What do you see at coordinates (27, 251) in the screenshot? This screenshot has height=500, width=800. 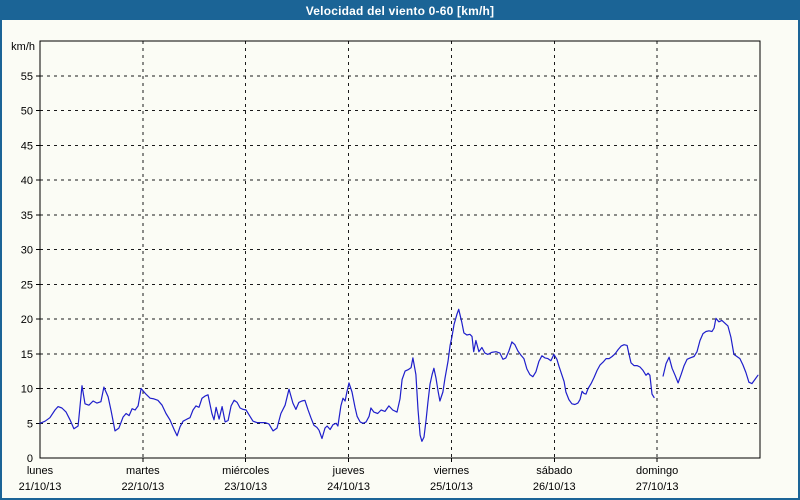 I see `y-tick-label: 30` at bounding box center [27, 251].